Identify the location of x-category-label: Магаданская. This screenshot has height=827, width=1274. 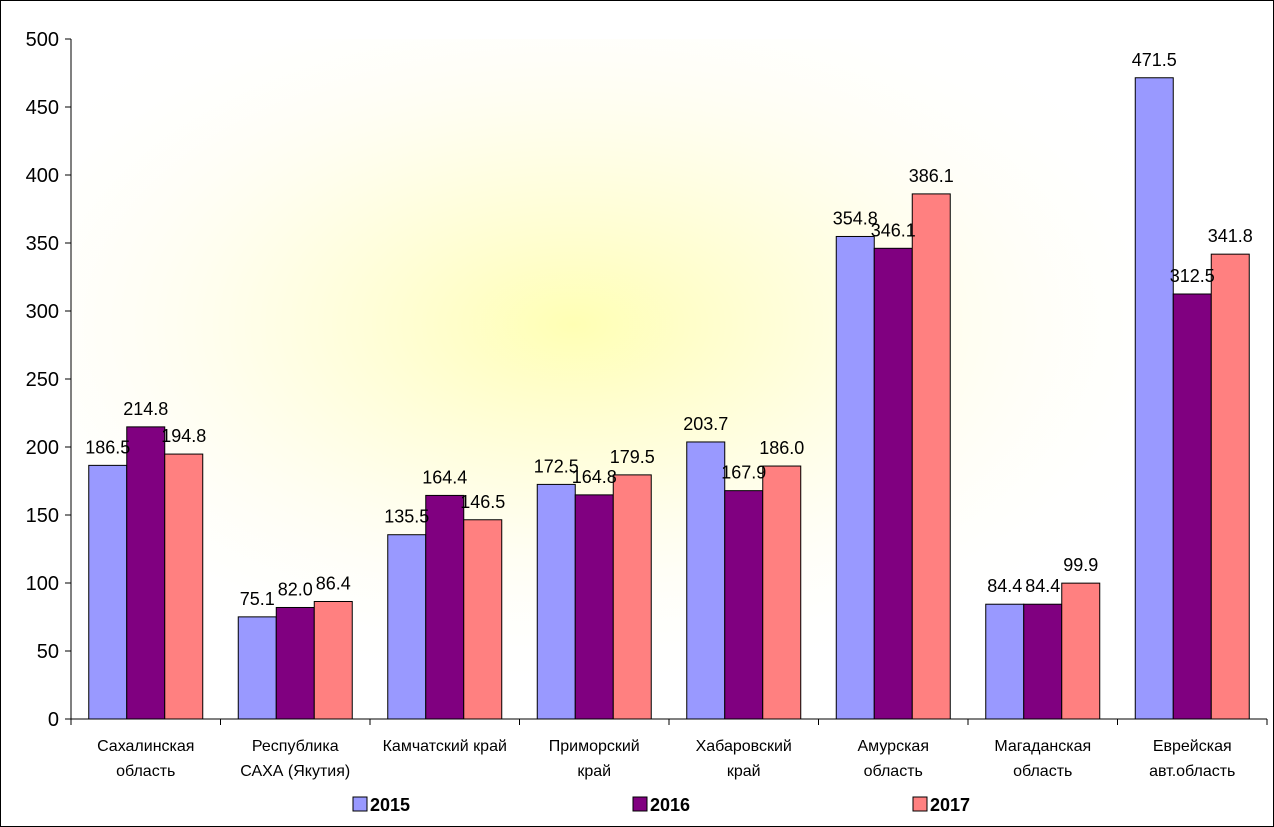
(1042, 746).